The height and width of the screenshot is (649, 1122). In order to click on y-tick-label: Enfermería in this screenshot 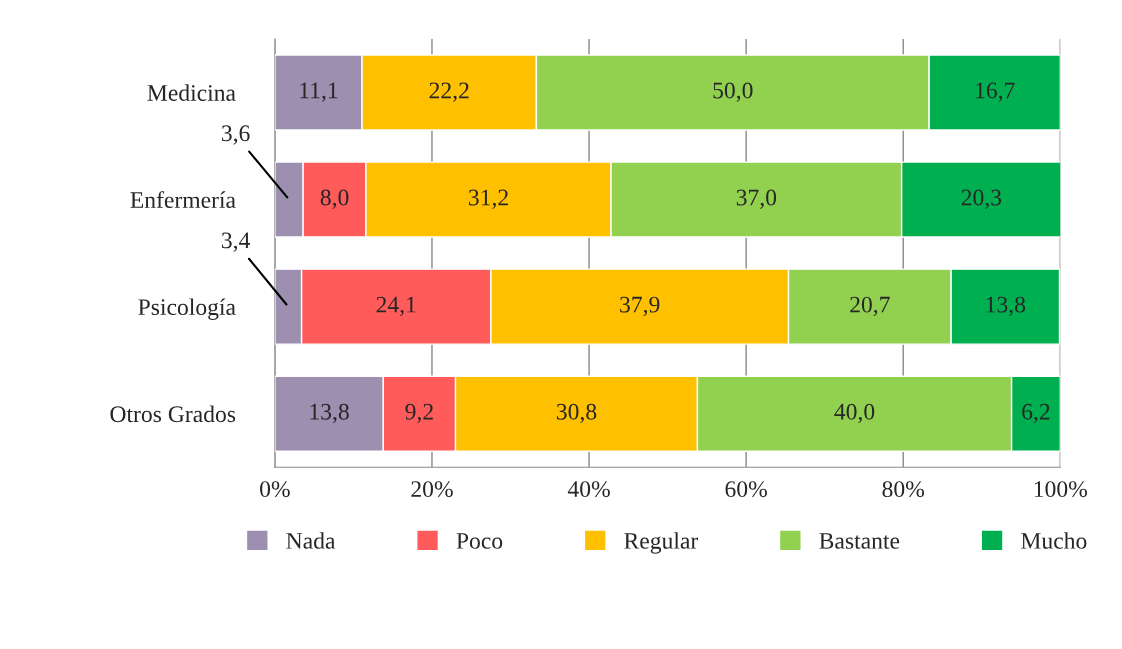, I will do `click(183, 199)`.